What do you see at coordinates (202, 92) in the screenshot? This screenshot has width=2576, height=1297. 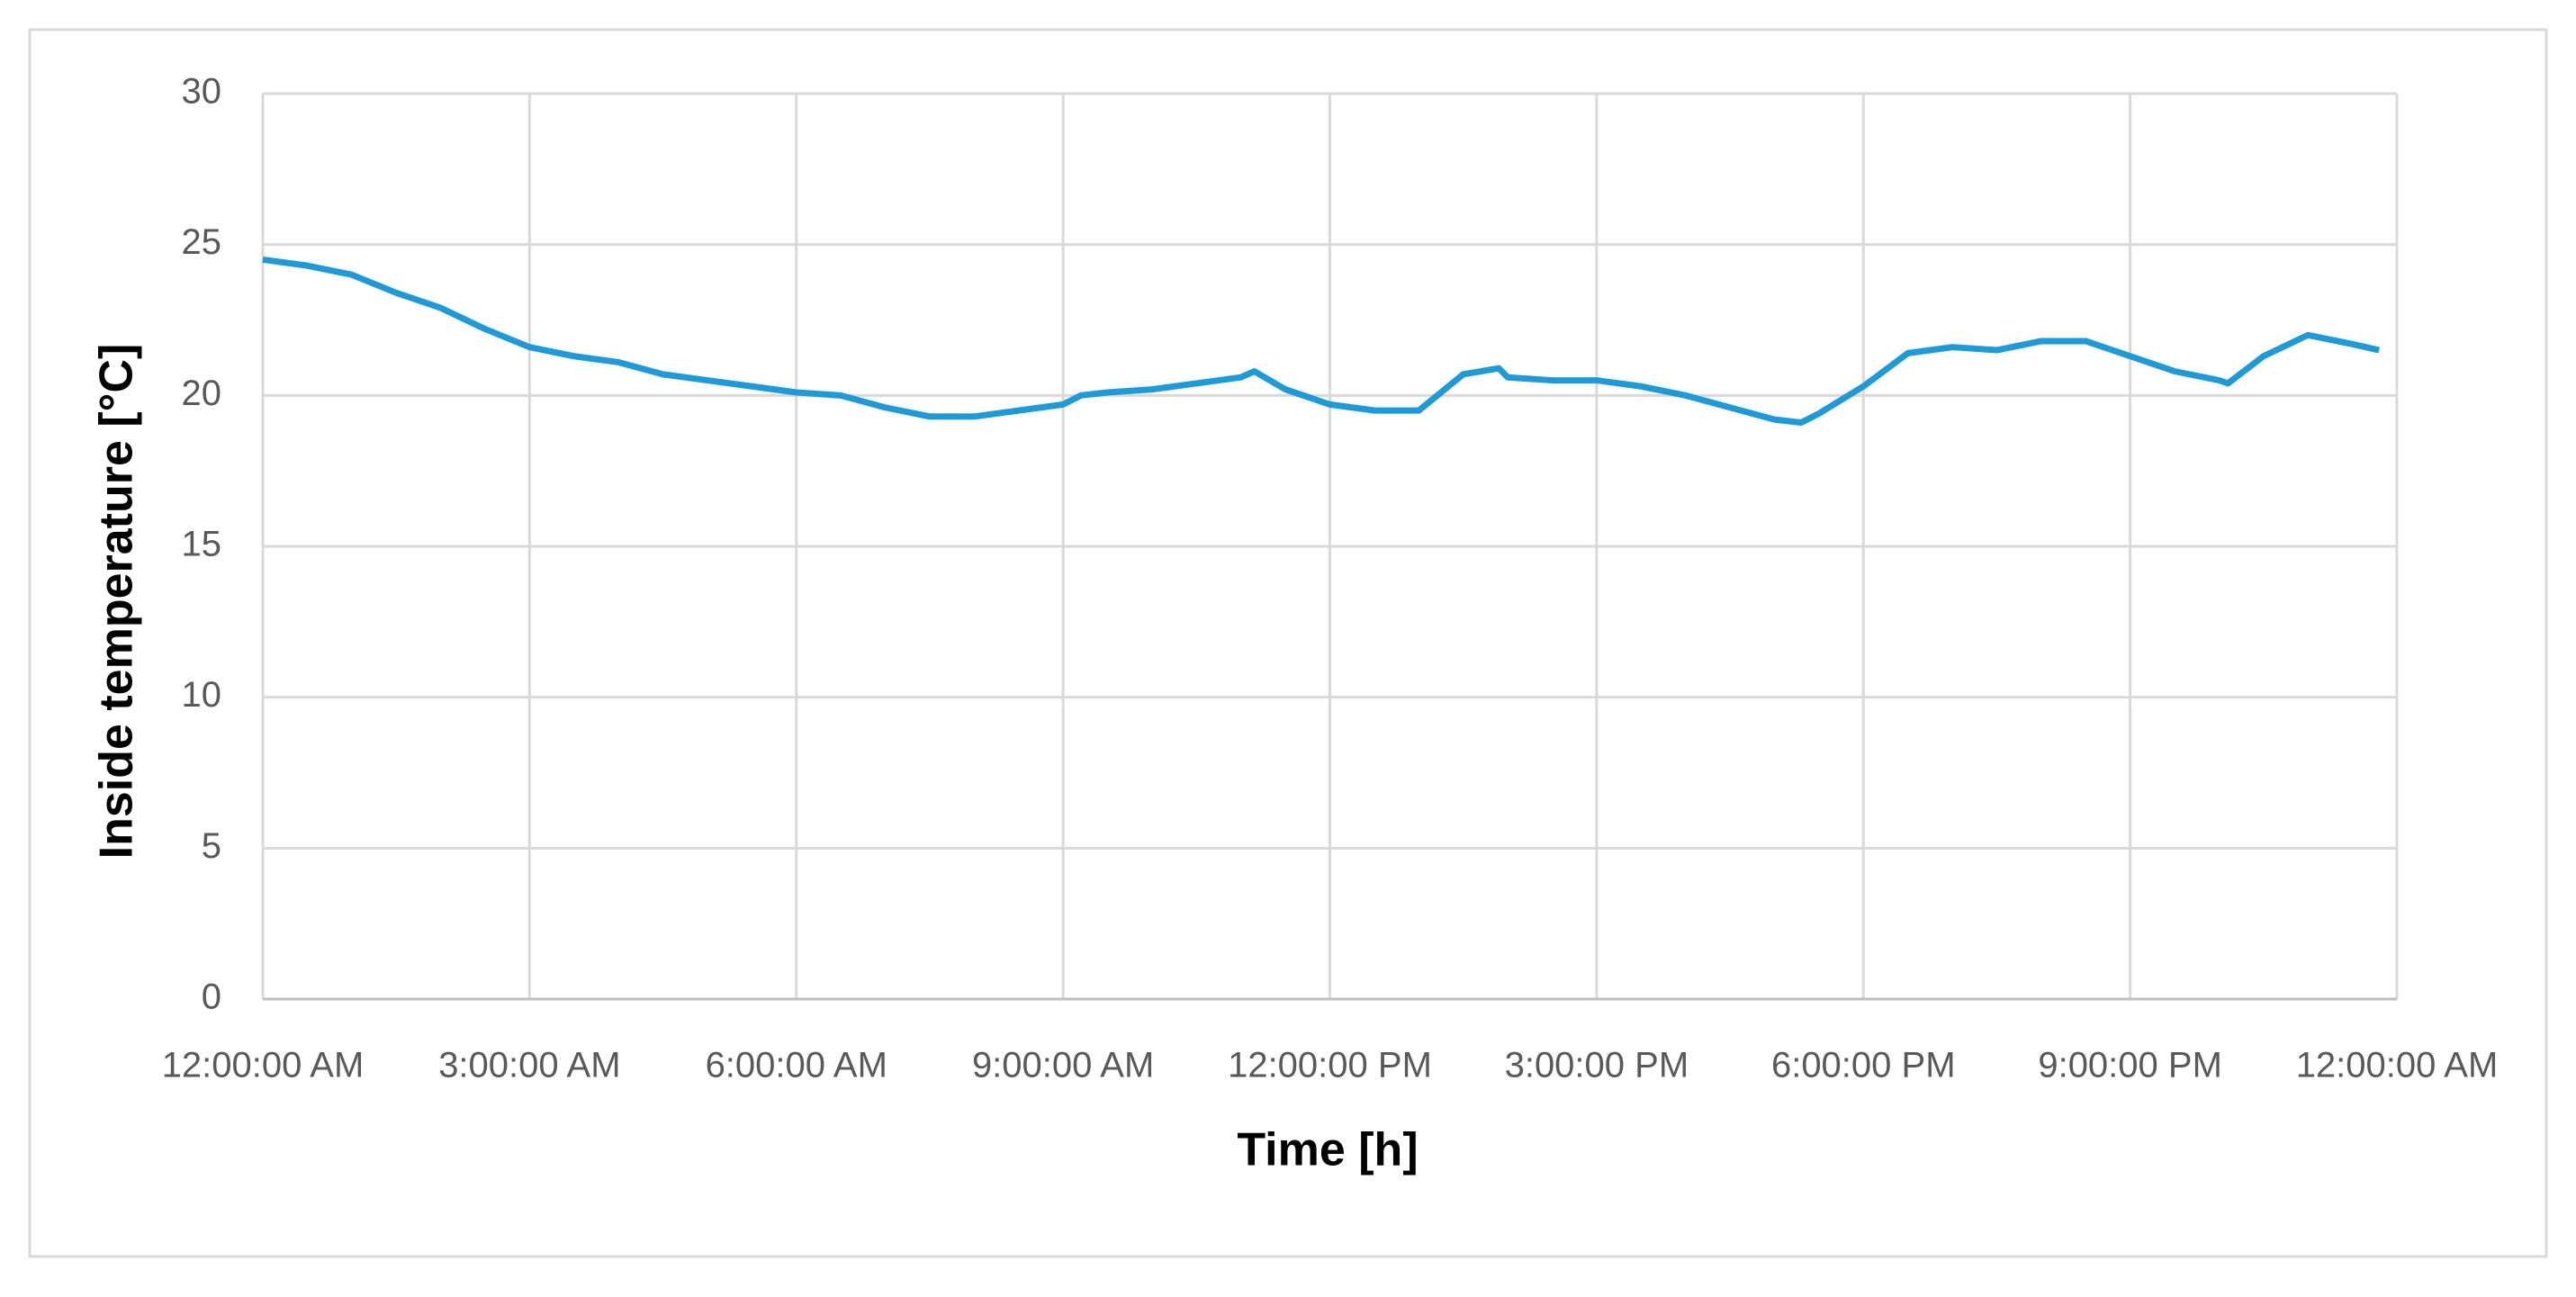 I see `y-tick-label: 30` at bounding box center [202, 92].